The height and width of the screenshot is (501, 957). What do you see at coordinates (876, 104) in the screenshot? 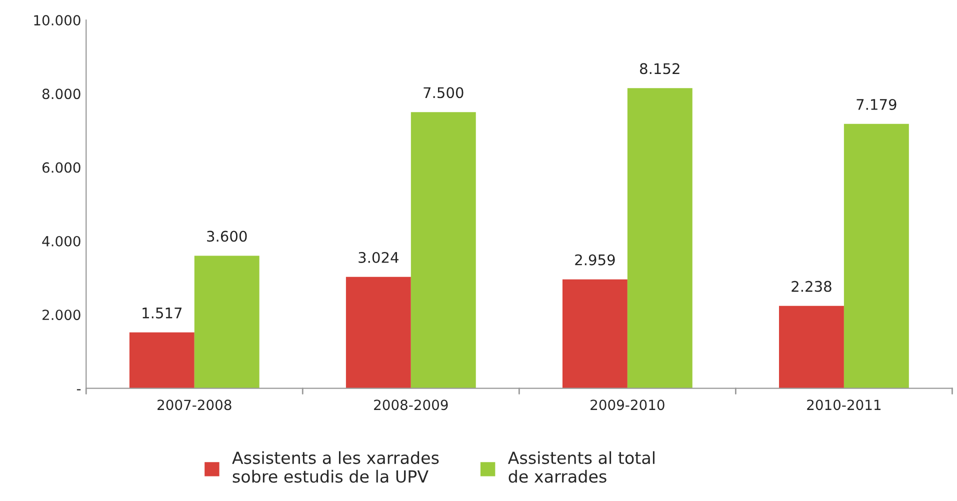
I see `data-label: 7.179` at bounding box center [876, 104].